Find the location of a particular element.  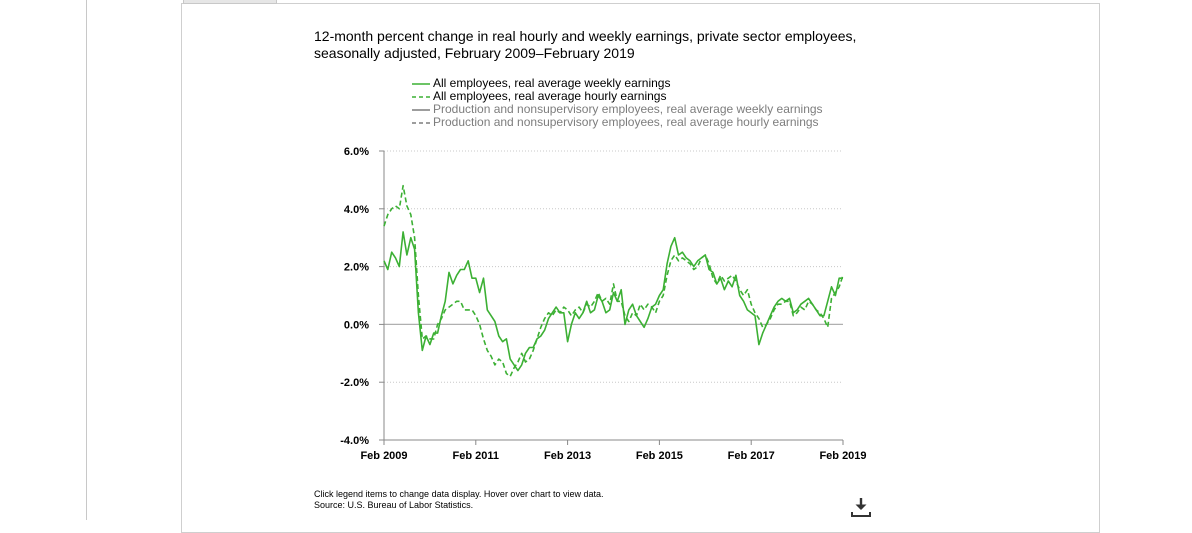

page-border-left is located at coordinates (86, 260).